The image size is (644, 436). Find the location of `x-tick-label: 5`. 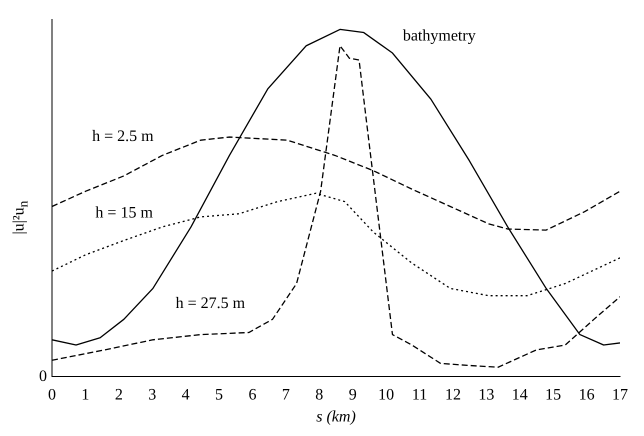

x-tick-label: 5 is located at coordinates (219, 395).